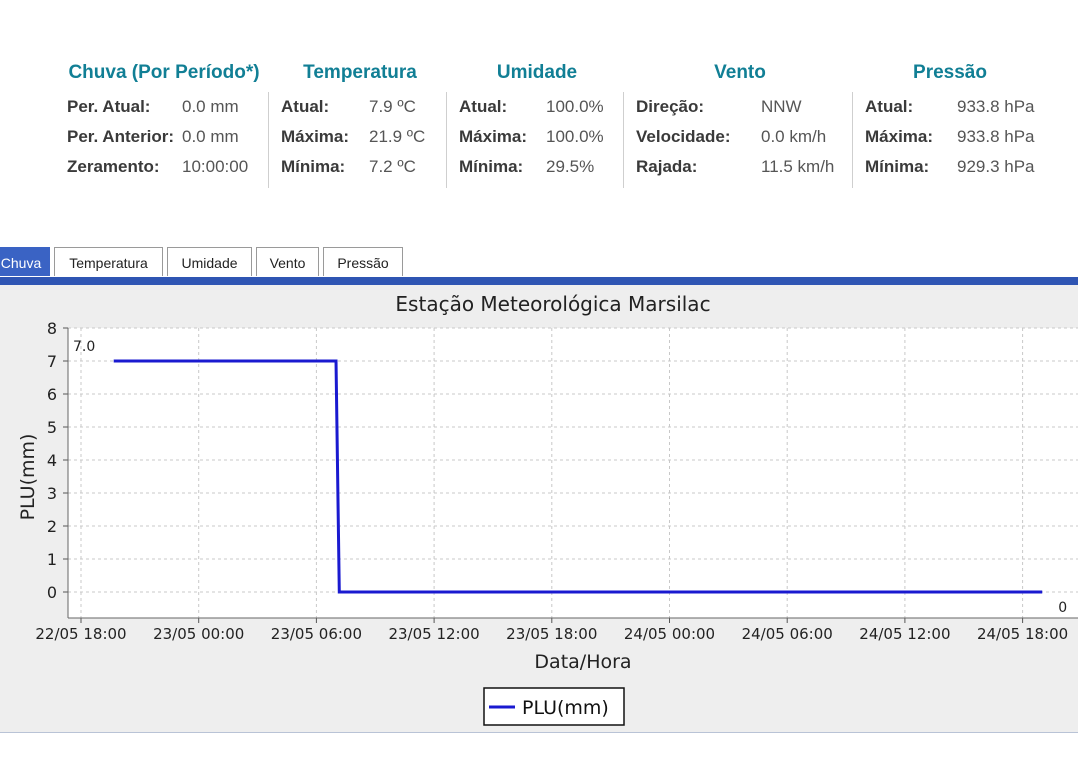 The height and width of the screenshot is (772, 1078). What do you see at coordinates (683, 136) in the screenshot?
I see `stat-label: Velocidade:` at bounding box center [683, 136].